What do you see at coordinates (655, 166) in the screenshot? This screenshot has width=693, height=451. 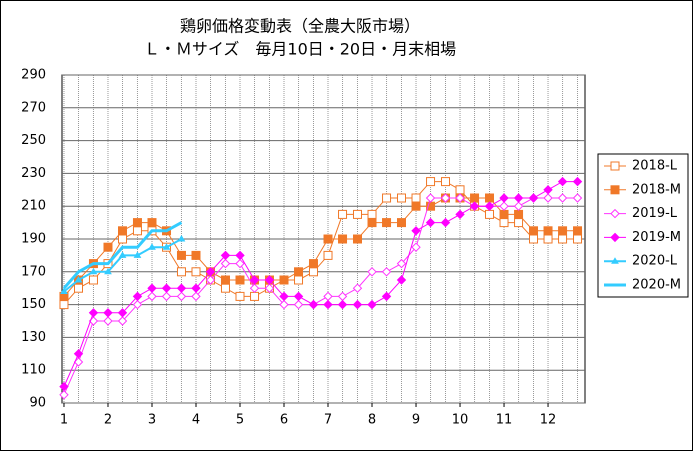 I see `legend-label: 2018-L` at bounding box center [655, 166].